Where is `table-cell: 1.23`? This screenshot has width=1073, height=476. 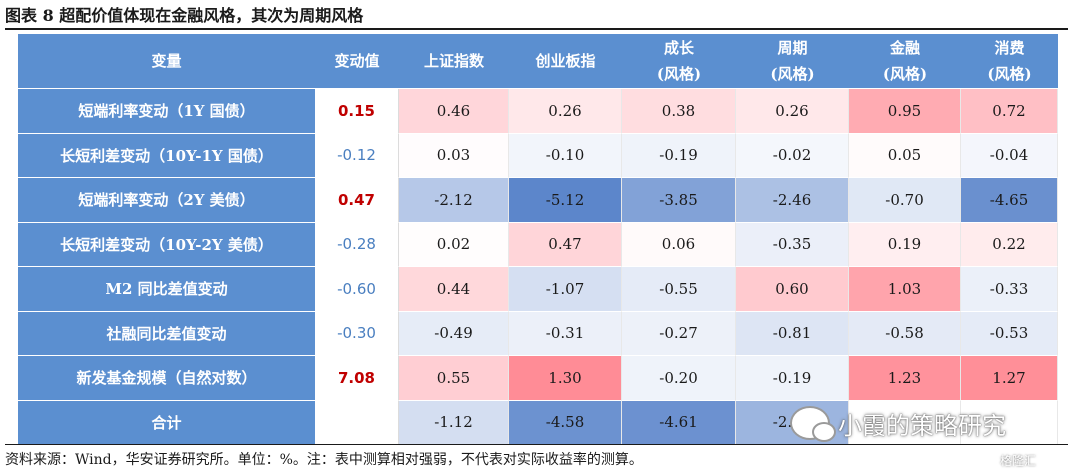
table-cell: 1.23 is located at coordinates (905, 378).